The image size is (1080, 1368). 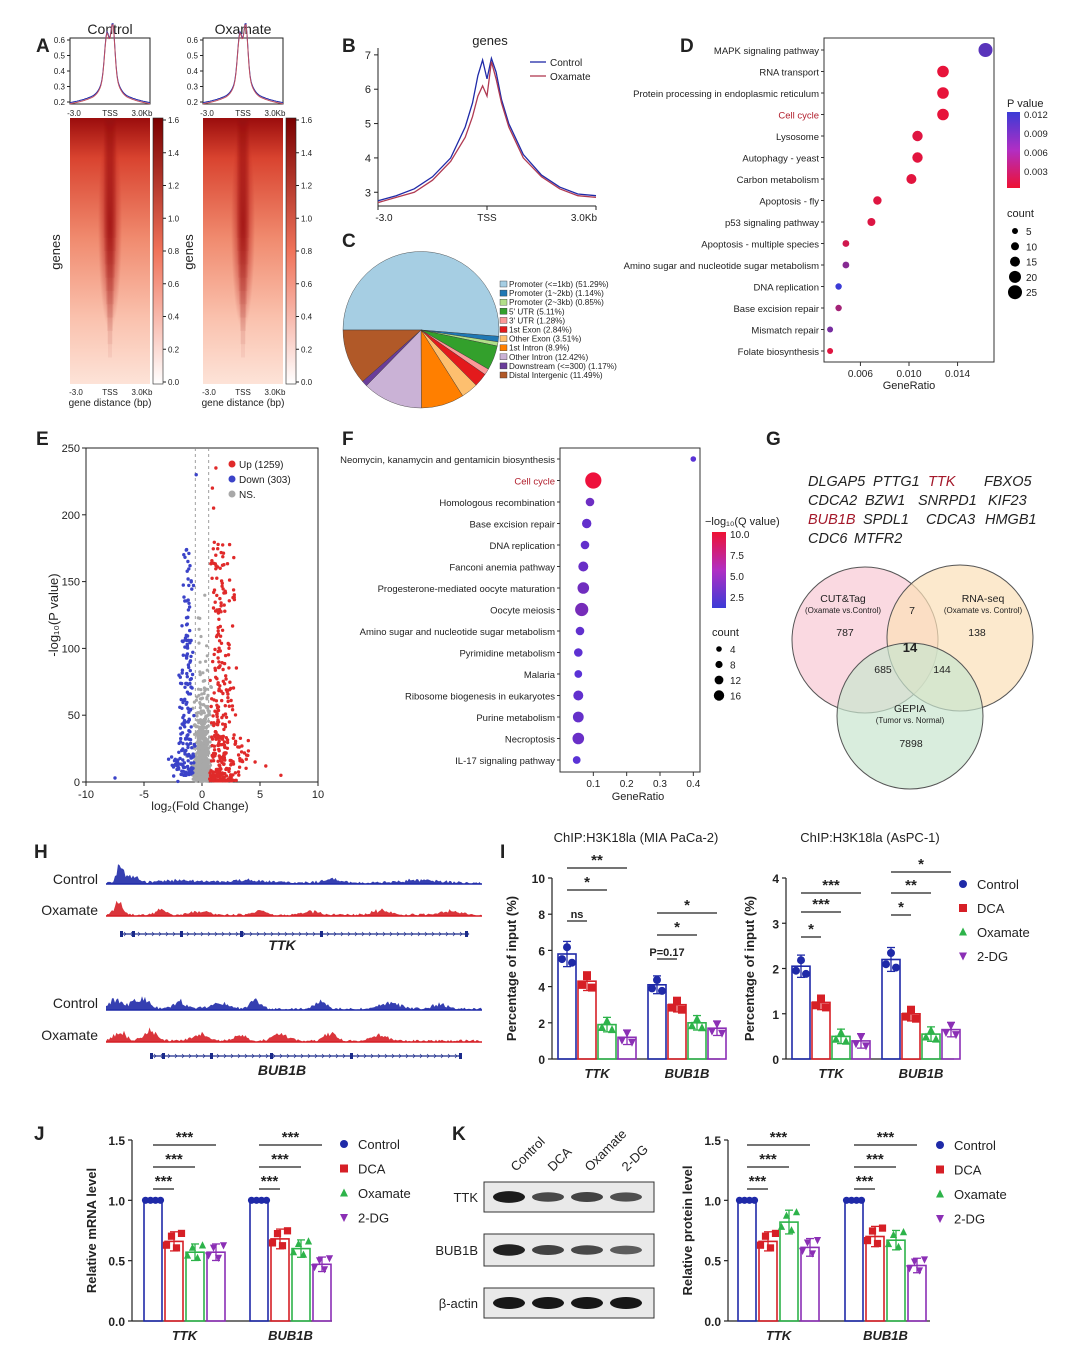 I want to click on legend-label: 2-DG, so click(x=992, y=956).